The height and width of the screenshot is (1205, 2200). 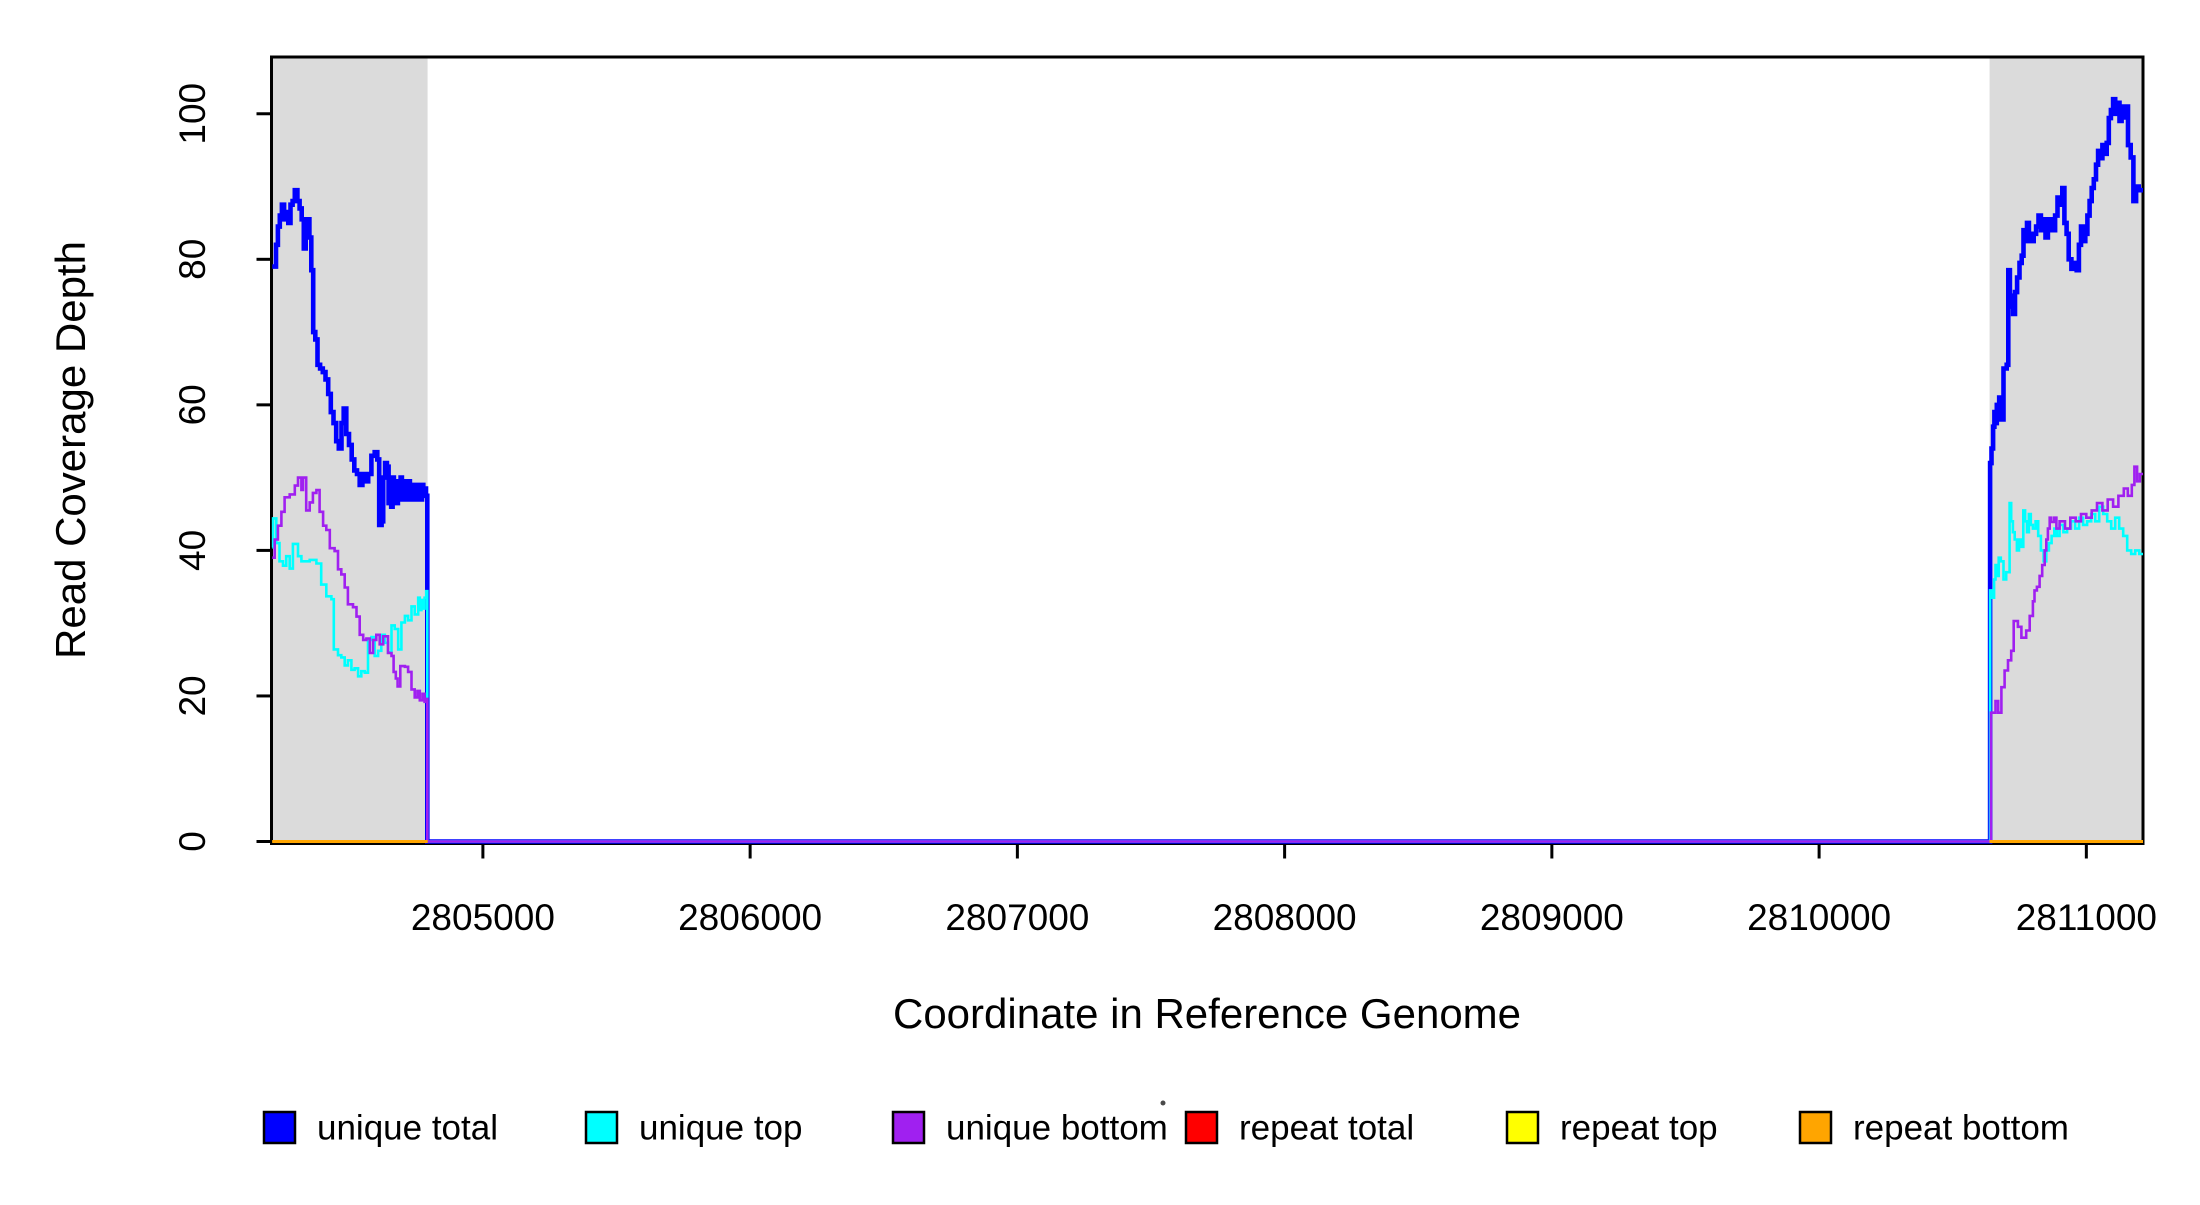 I want to click on x-tick-label: 2811000, so click(x=2086, y=917).